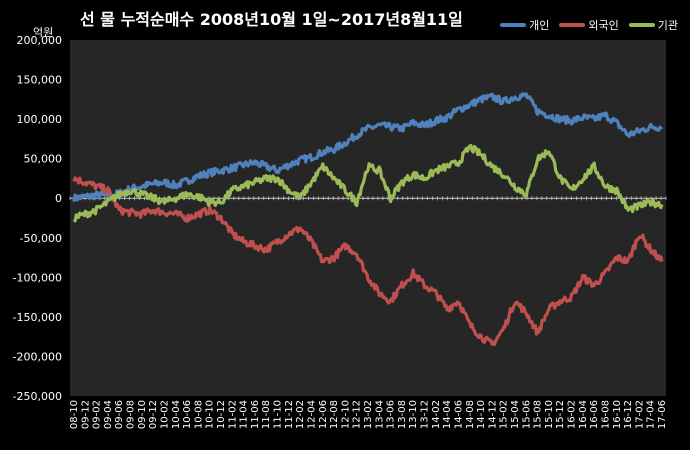  I want to click on legend: 개인 외국인 기관, so click(589, 25).